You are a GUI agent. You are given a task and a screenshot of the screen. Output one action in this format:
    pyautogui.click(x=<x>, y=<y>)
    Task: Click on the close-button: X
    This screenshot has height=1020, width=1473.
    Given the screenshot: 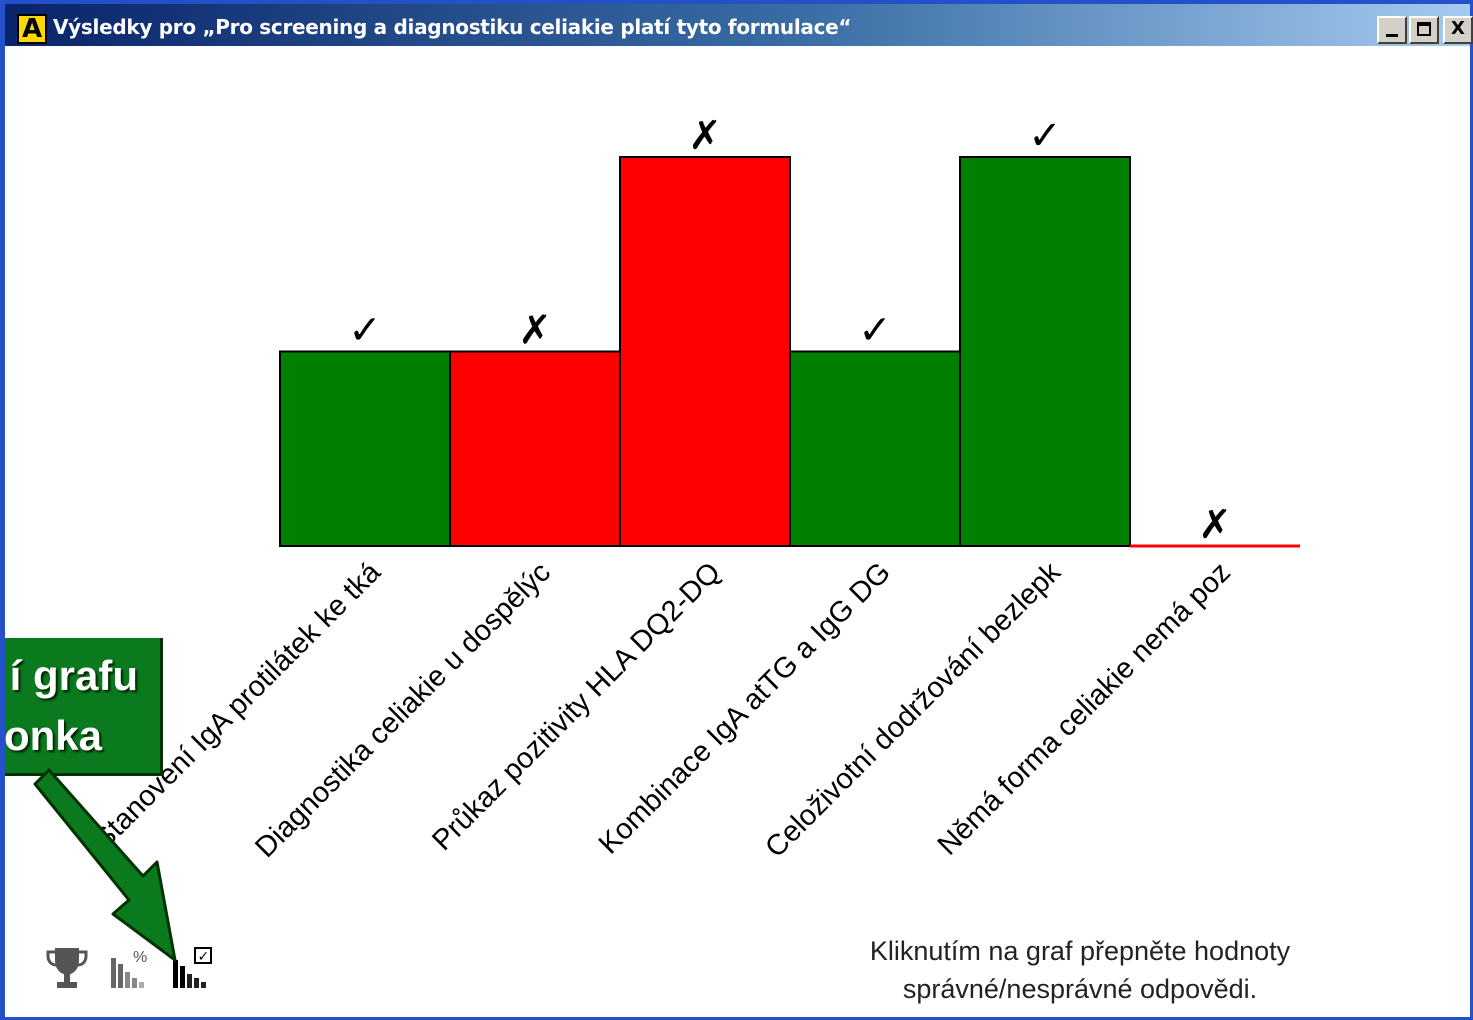 What is the action you would take?
    pyautogui.click(x=1458, y=30)
    